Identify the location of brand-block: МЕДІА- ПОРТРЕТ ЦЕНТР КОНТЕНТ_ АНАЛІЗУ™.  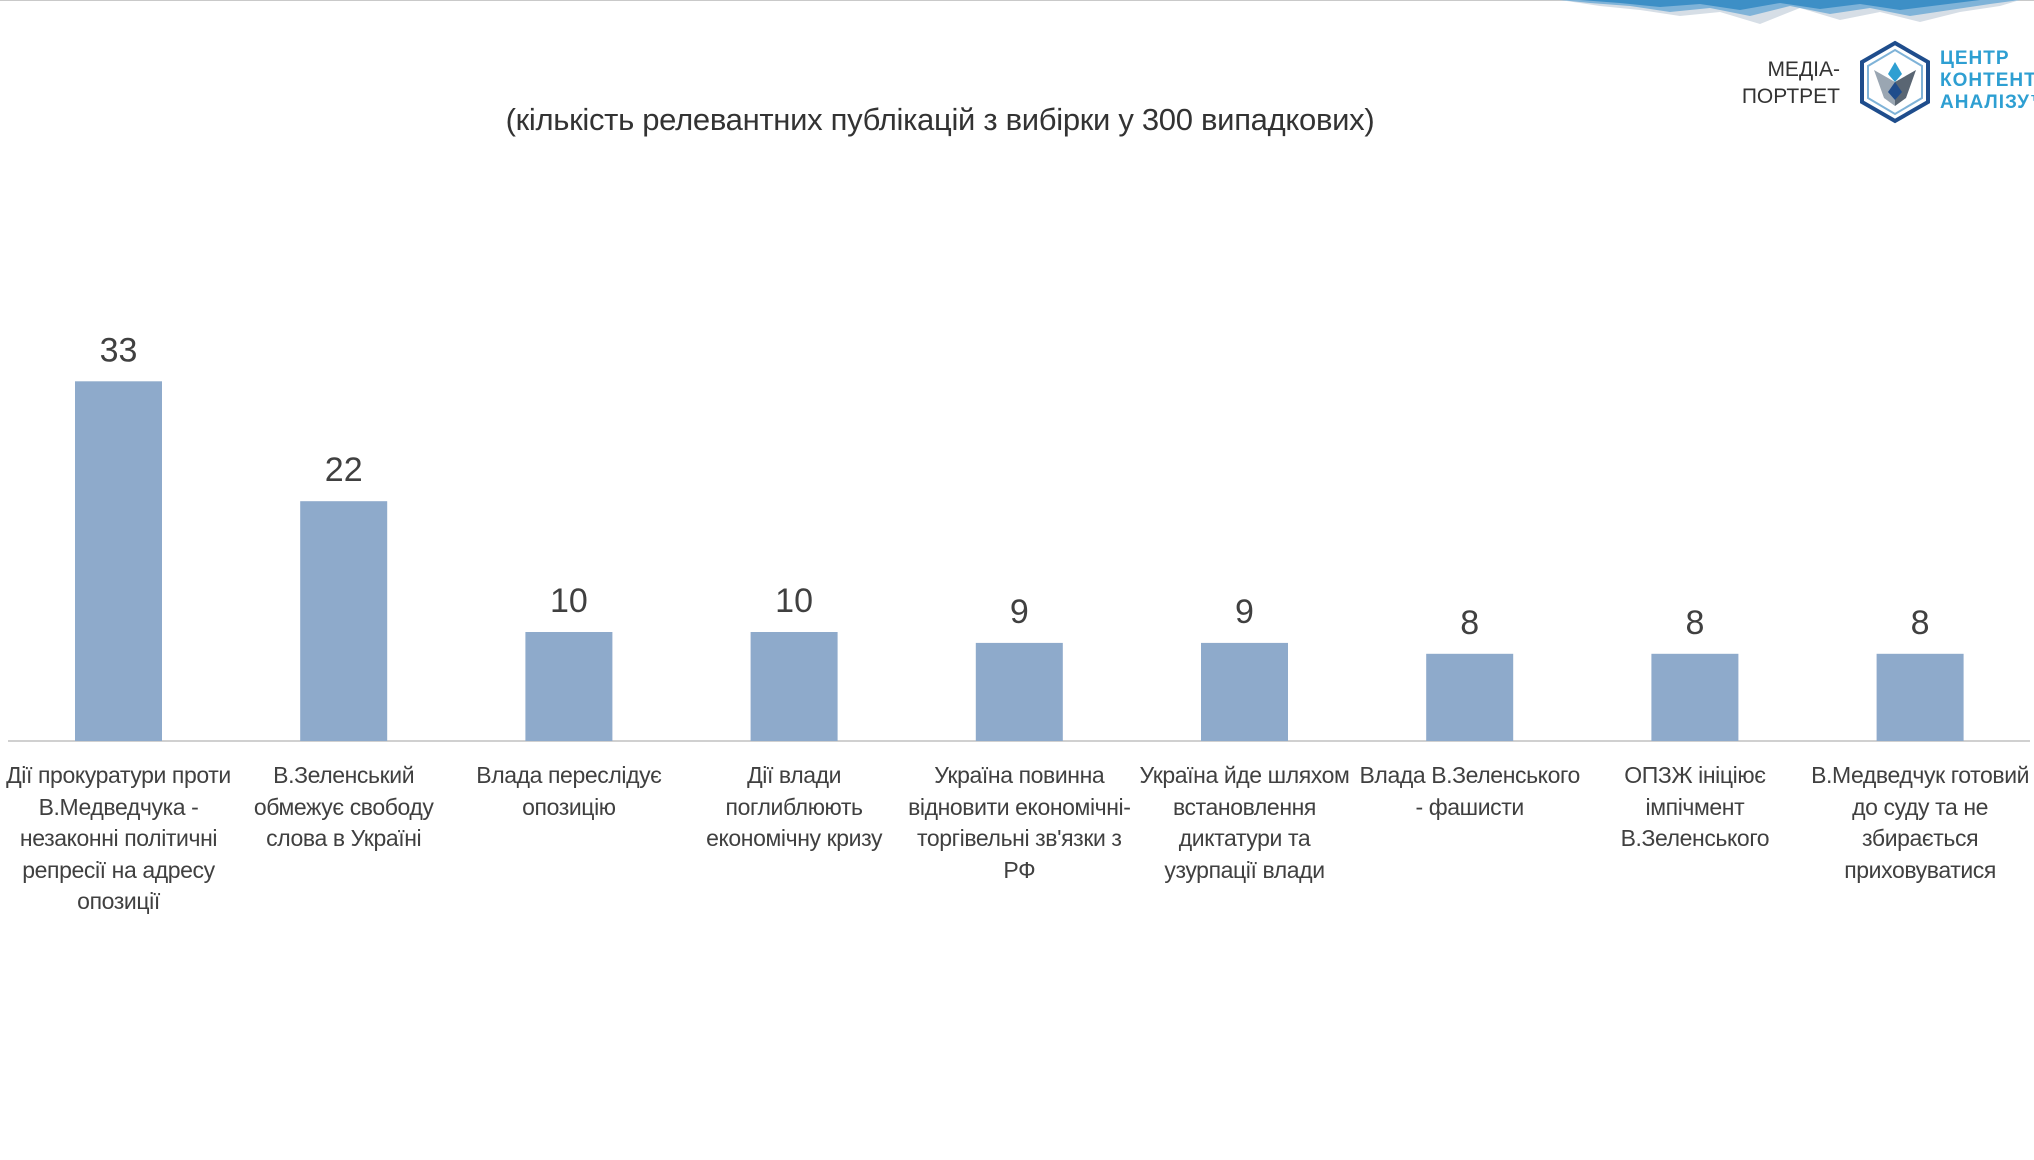
(1887, 85).